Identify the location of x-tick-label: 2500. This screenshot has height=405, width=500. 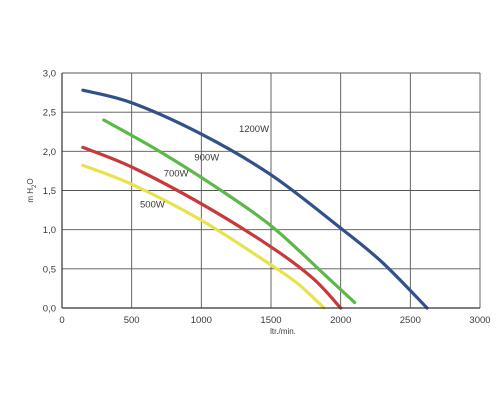
(410, 320).